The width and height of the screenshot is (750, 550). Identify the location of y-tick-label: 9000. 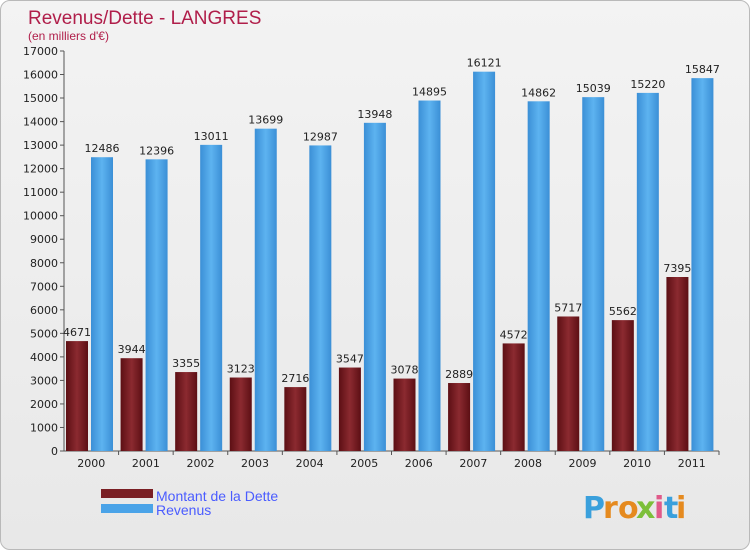
(44, 239).